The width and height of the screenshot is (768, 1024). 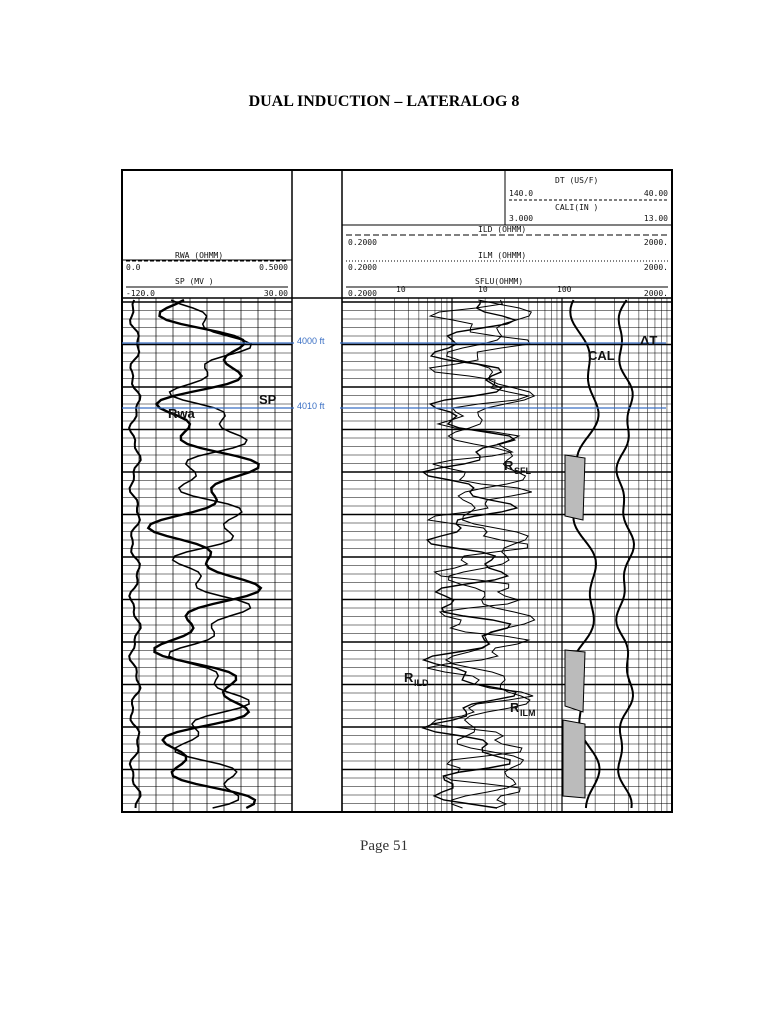 What do you see at coordinates (384, 101) in the screenshot?
I see `title: DUAL INDUCTION – LATERALOG 8` at bounding box center [384, 101].